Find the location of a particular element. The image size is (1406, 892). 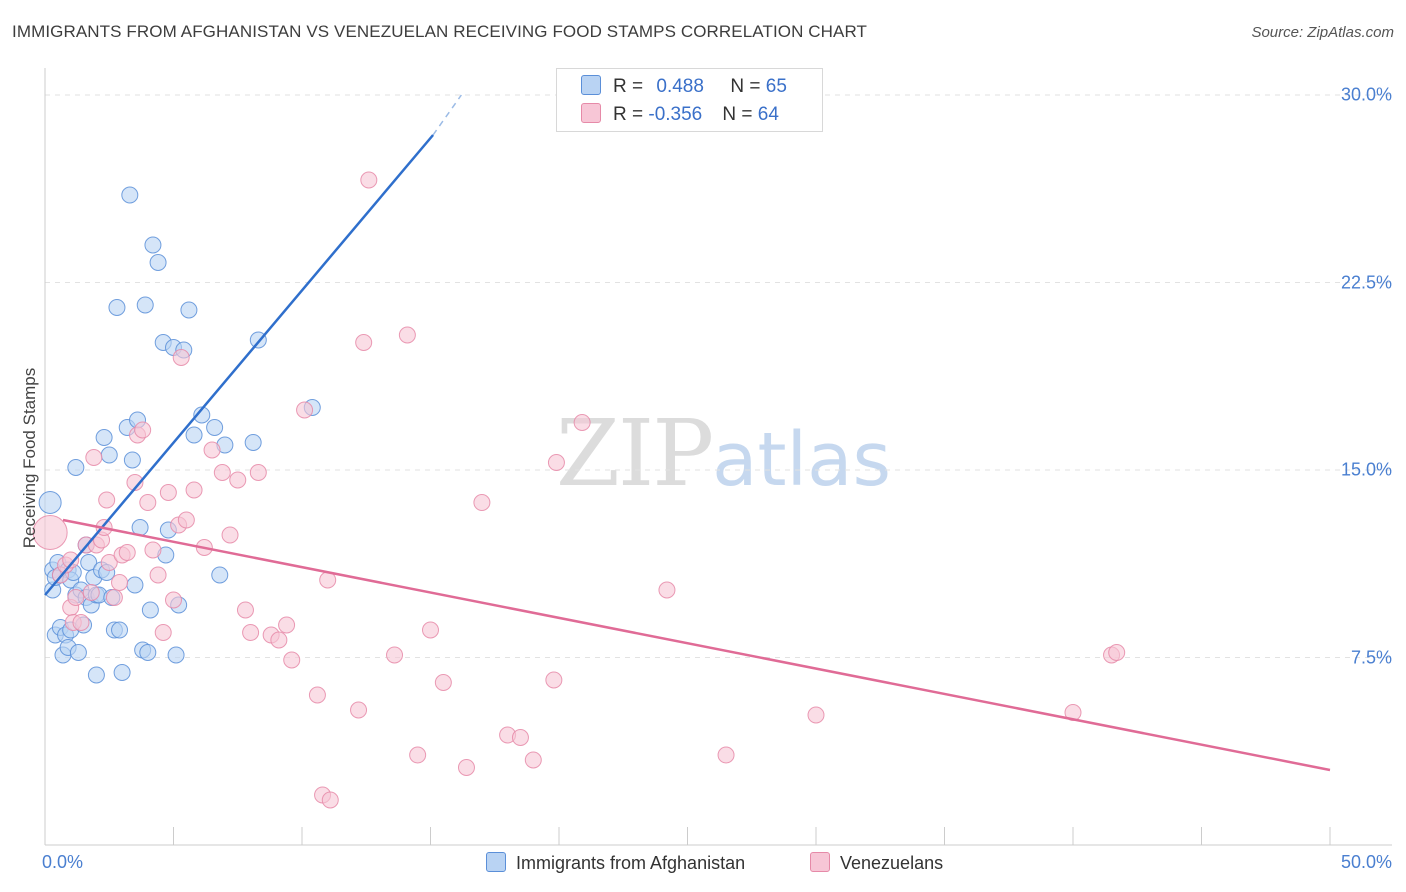

source-label: Source: ZipAtlas.com is located at coordinates (1322, 32).